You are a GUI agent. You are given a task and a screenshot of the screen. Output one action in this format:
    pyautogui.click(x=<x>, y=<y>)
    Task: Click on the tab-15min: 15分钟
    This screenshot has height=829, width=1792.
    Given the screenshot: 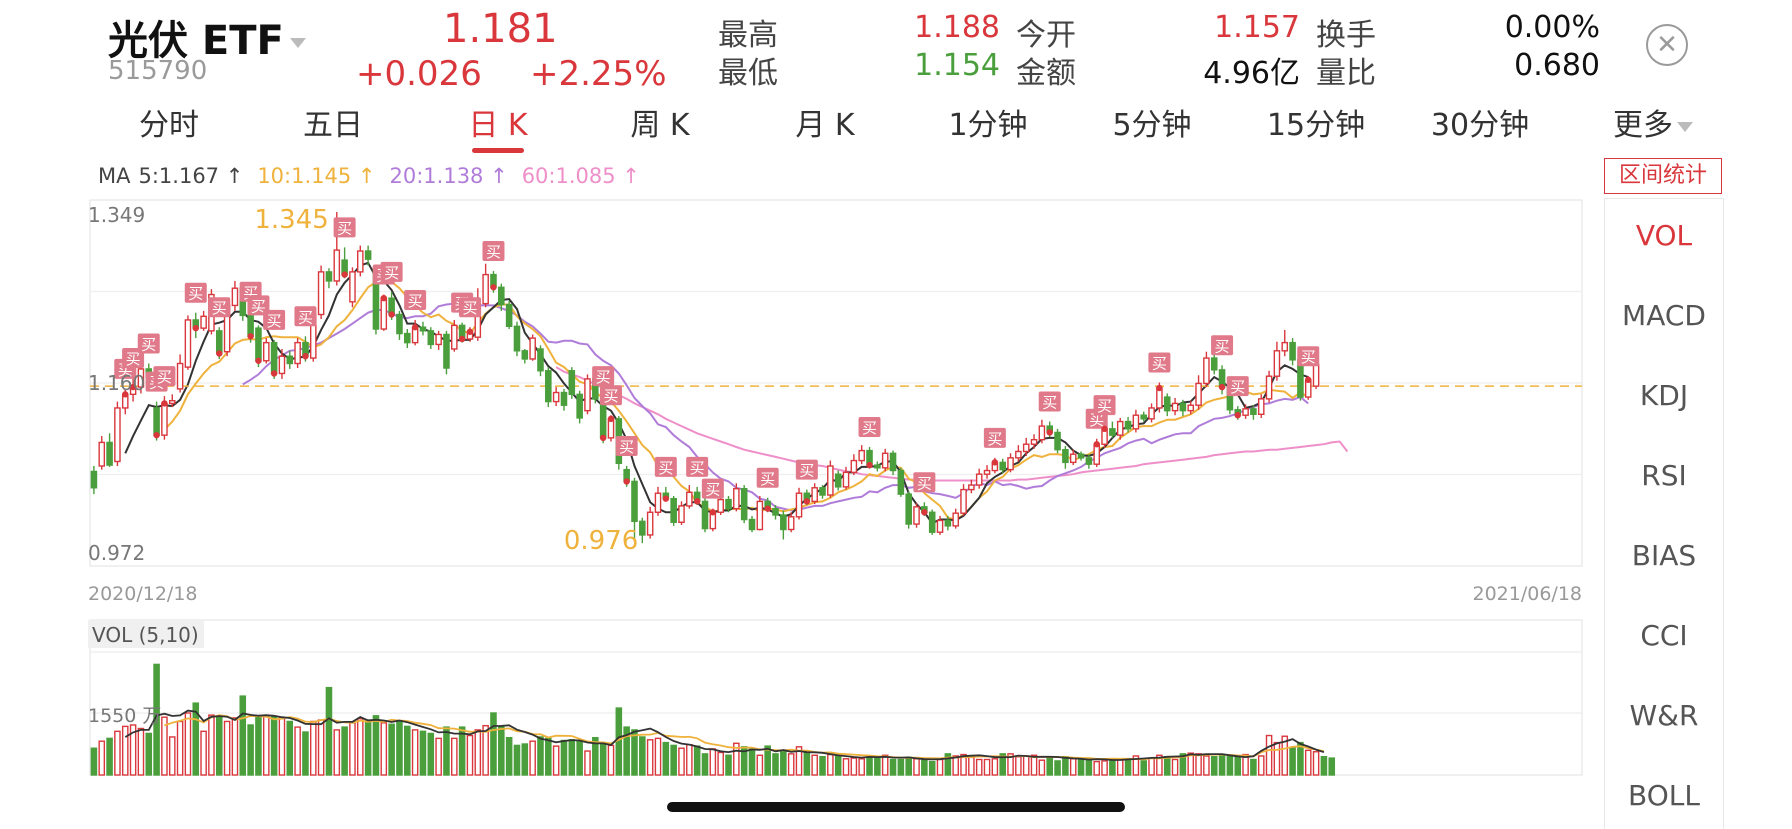 What is the action you would take?
    pyautogui.click(x=1316, y=125)
    